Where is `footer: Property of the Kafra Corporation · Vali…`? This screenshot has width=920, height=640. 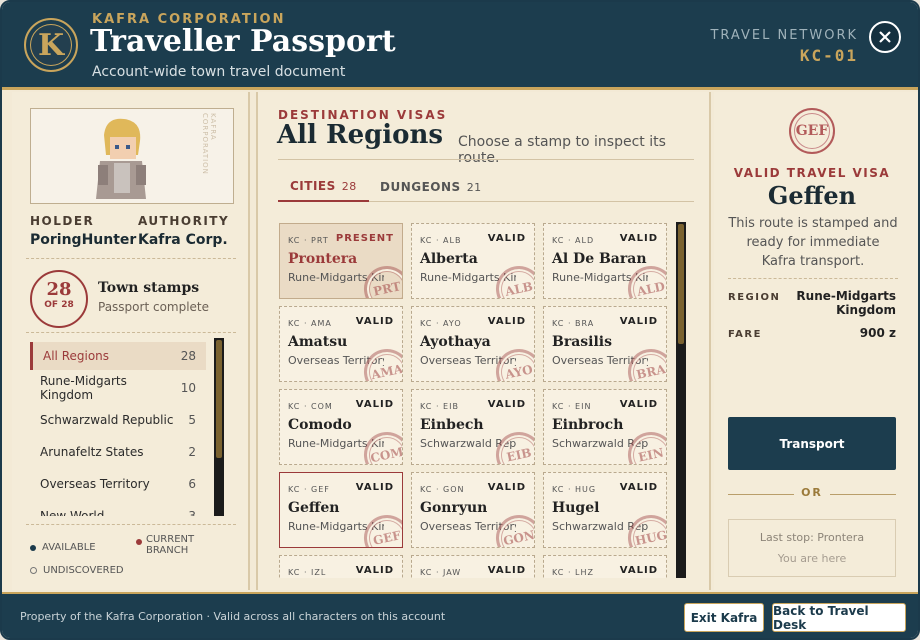 footer: Property of the Kafra Corporation · Vali… is located at coordinates (460, 615).